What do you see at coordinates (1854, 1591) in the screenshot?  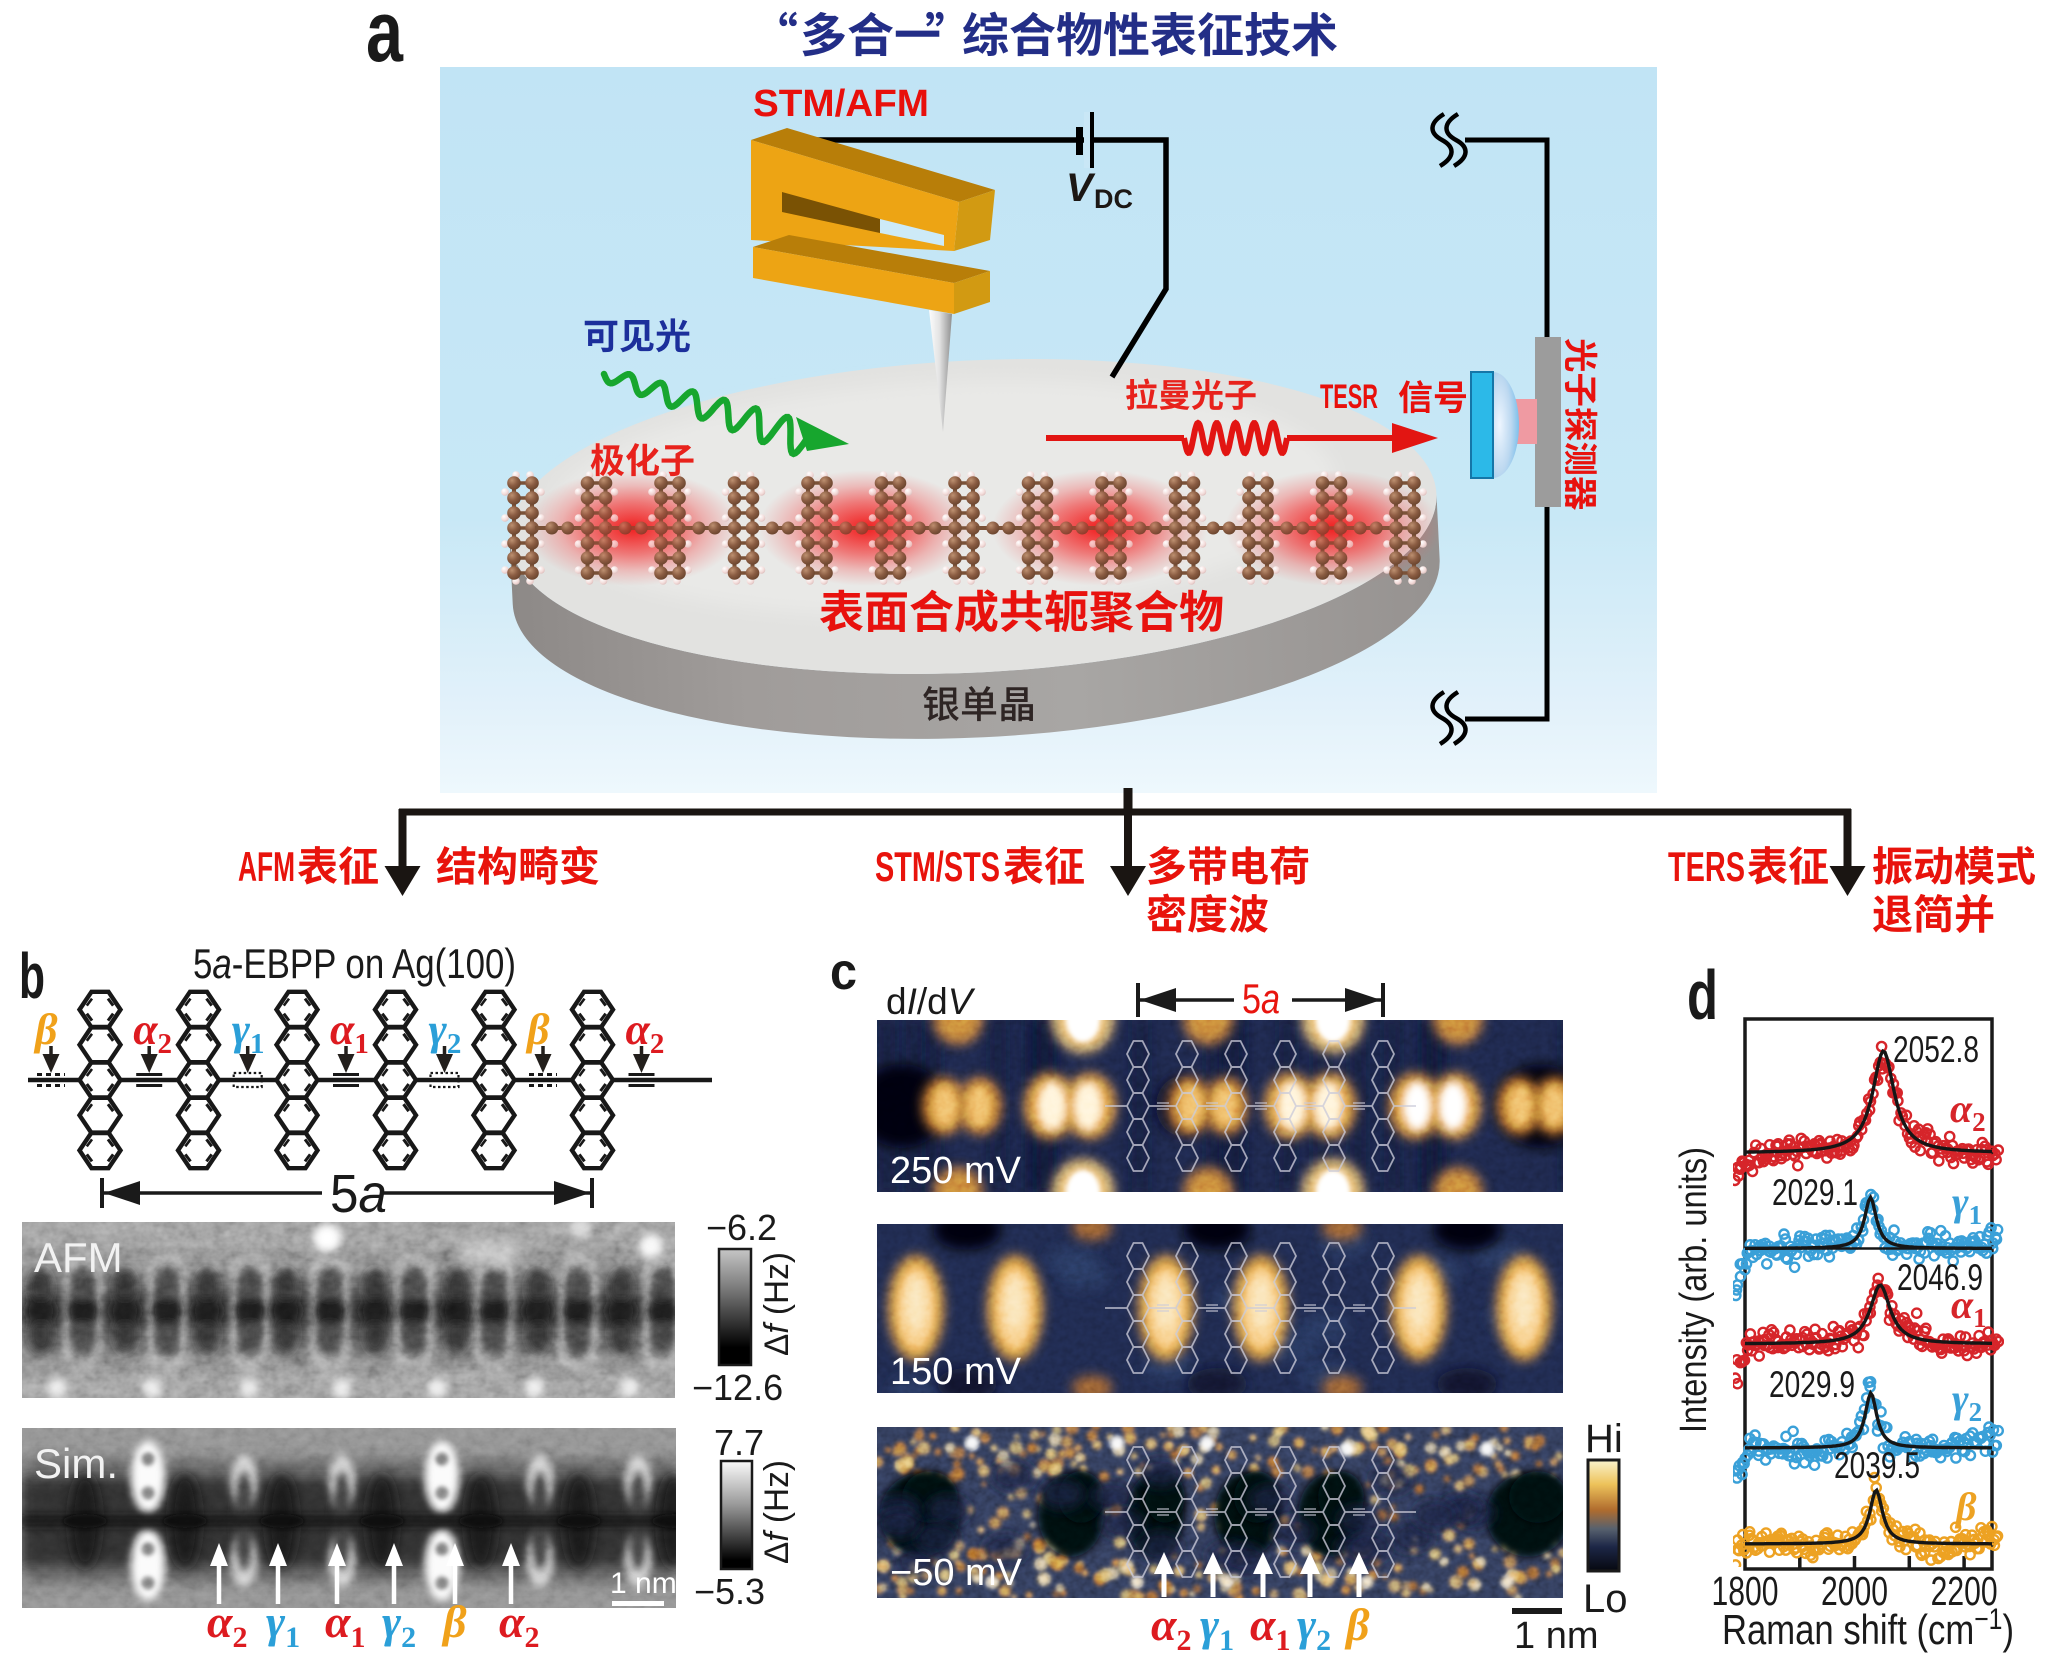 I see `svg-text: 2000` at bounding box center [1854, 1591].